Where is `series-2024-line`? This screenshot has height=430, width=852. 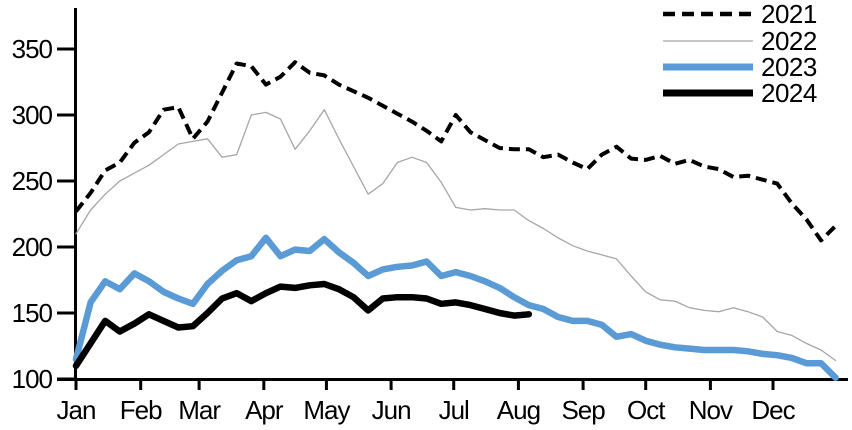
series-2024-line is located at coordinates (302, 325).